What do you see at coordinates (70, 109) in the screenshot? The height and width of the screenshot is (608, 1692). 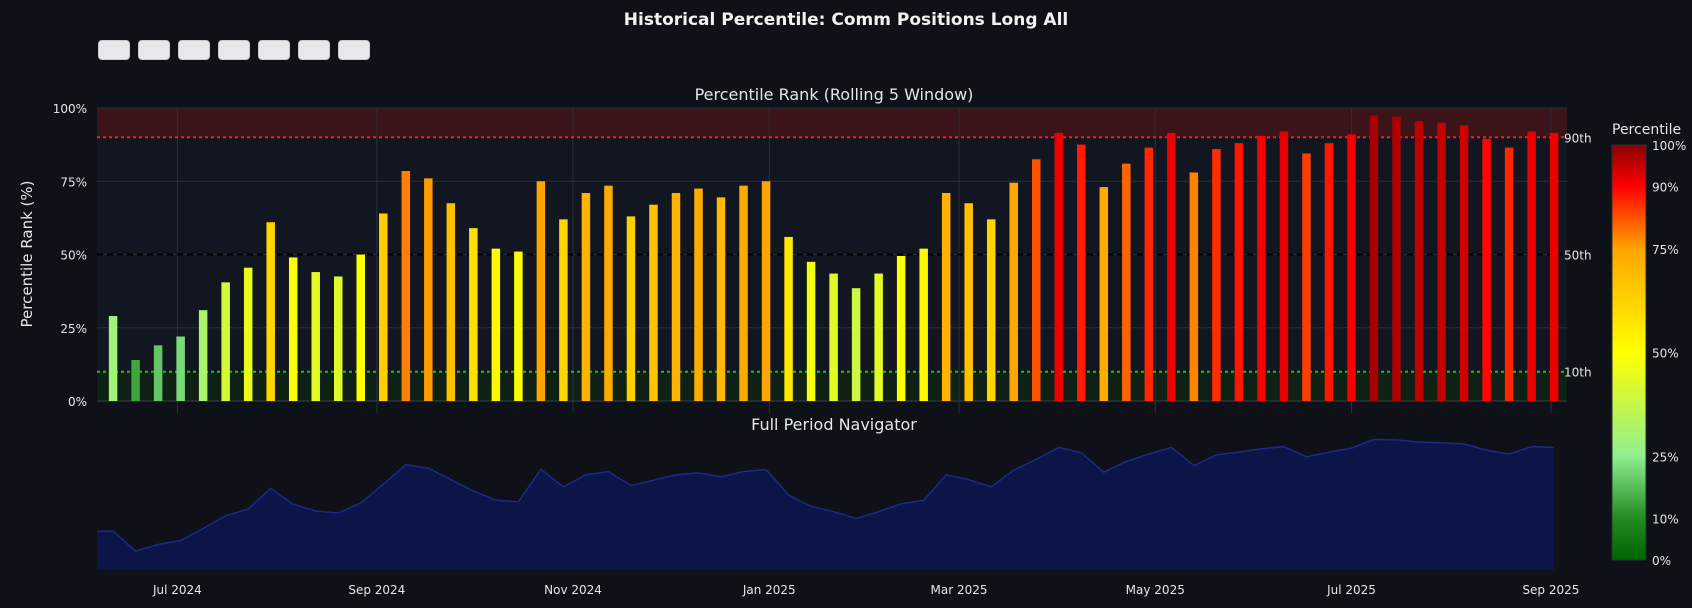 I see `y-tick-label: 100%` at bounding box center [70, 109].